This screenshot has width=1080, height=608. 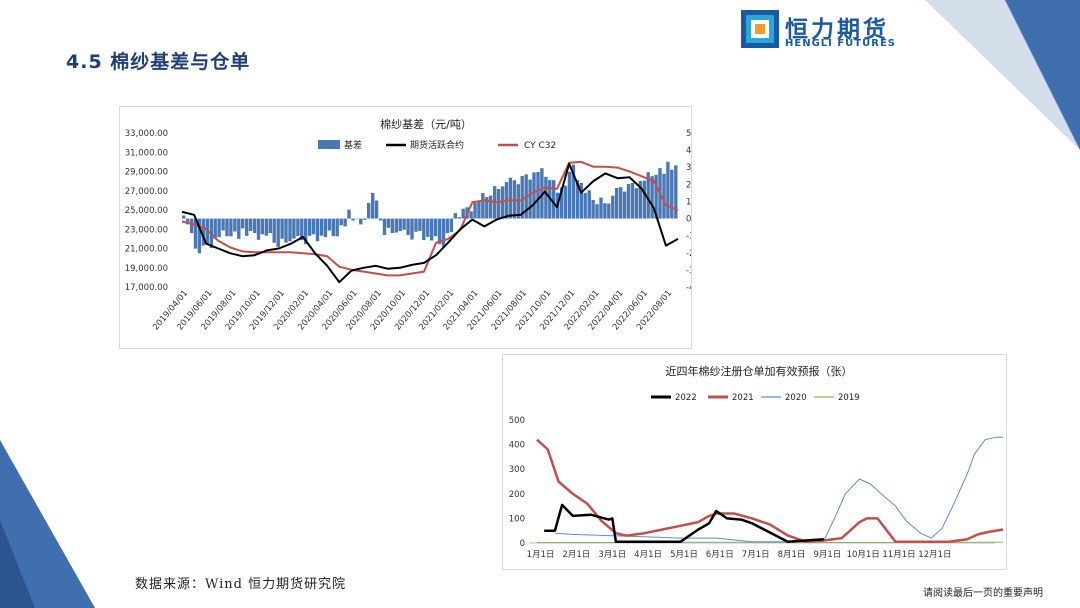 What do you see at coordinates (686, 398) in the screenshot?
I see `legend-label-2022: 2022` at bounding box center [686, 398].